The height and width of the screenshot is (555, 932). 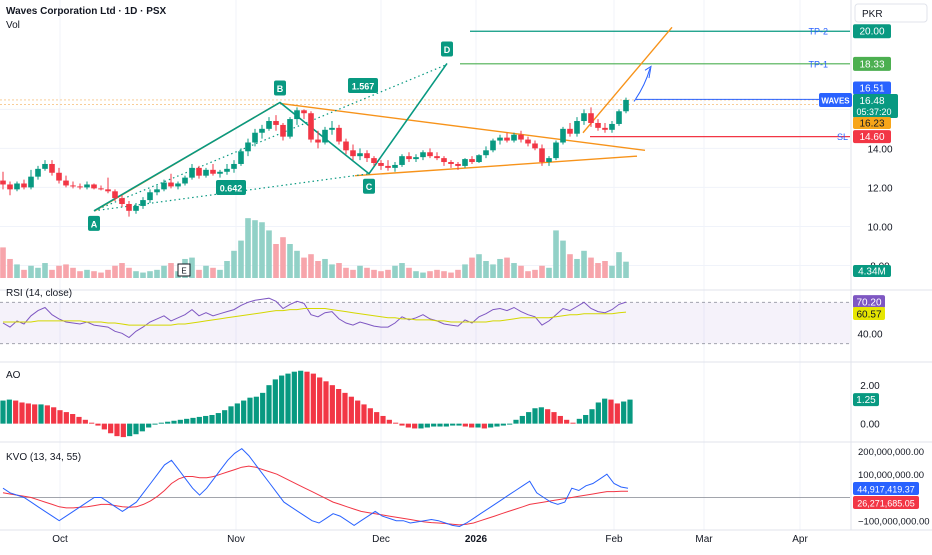 I want to click on volume-value-label: 4.34M, so click(x=872, y=272).